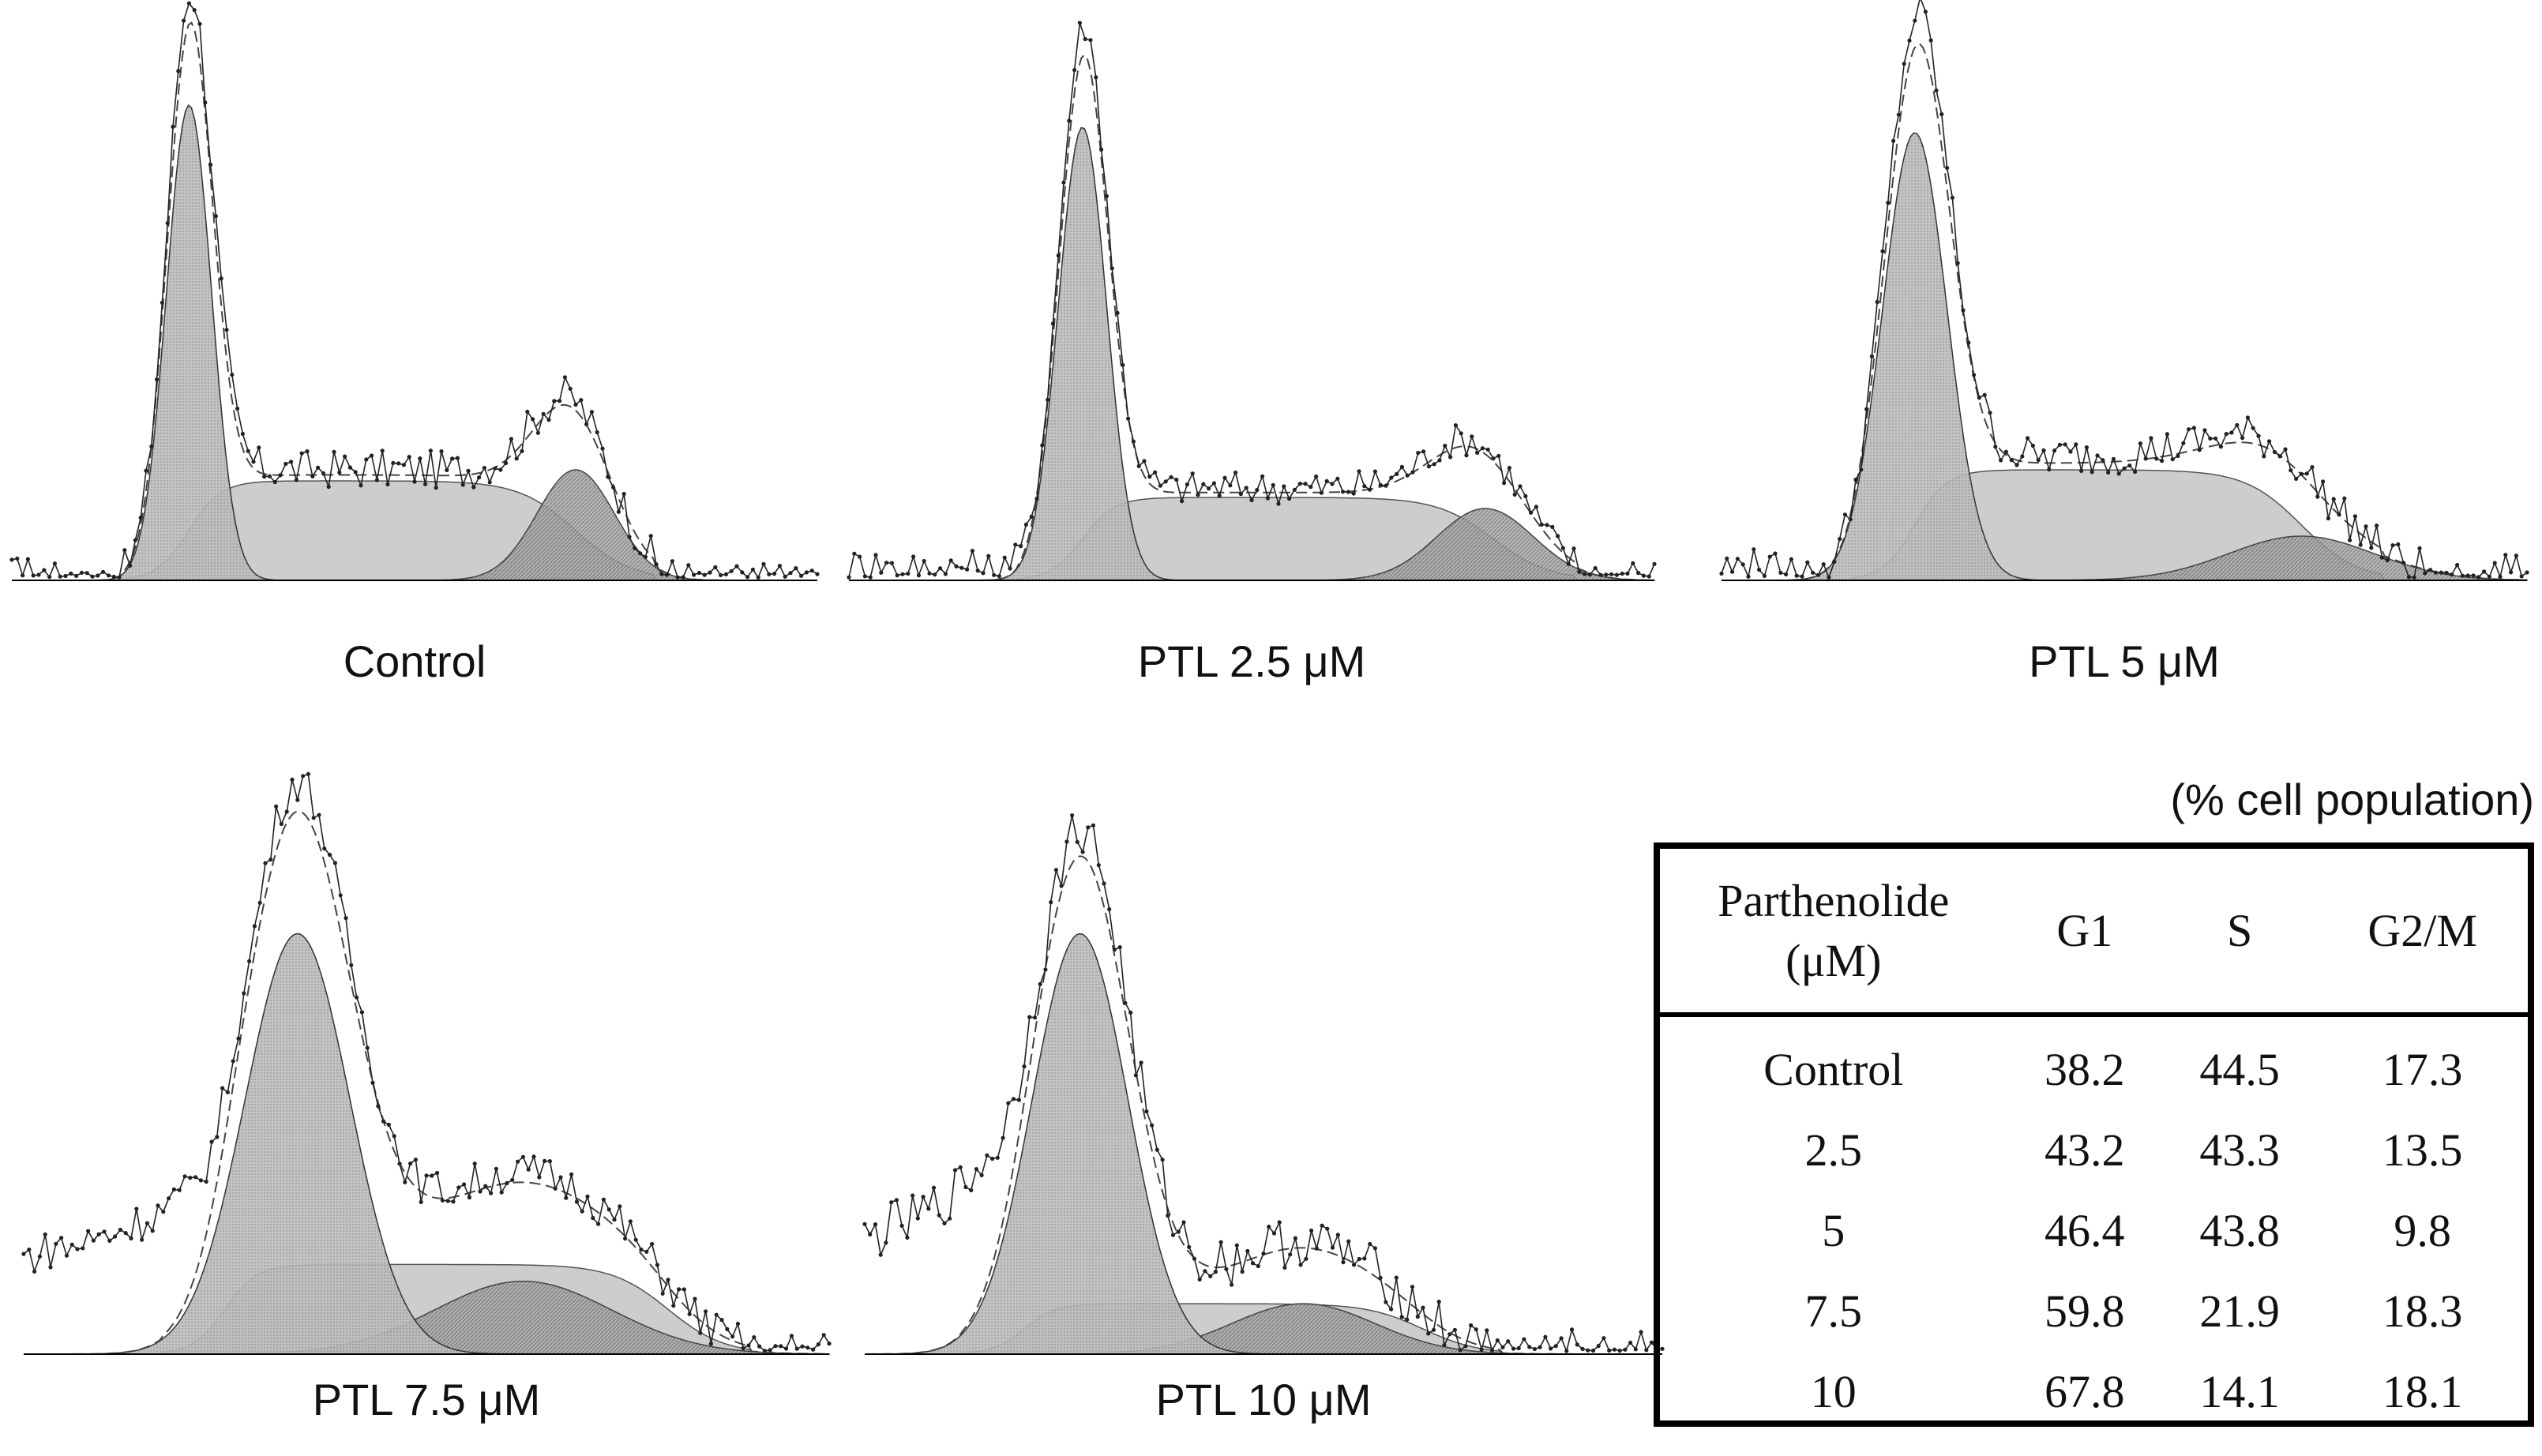 The width and height of the screenshot is (2542, 1456). Describe the element at coordinates (1833, 1311) in the screenshot. I see `cell-condition: 7.5` at that location.